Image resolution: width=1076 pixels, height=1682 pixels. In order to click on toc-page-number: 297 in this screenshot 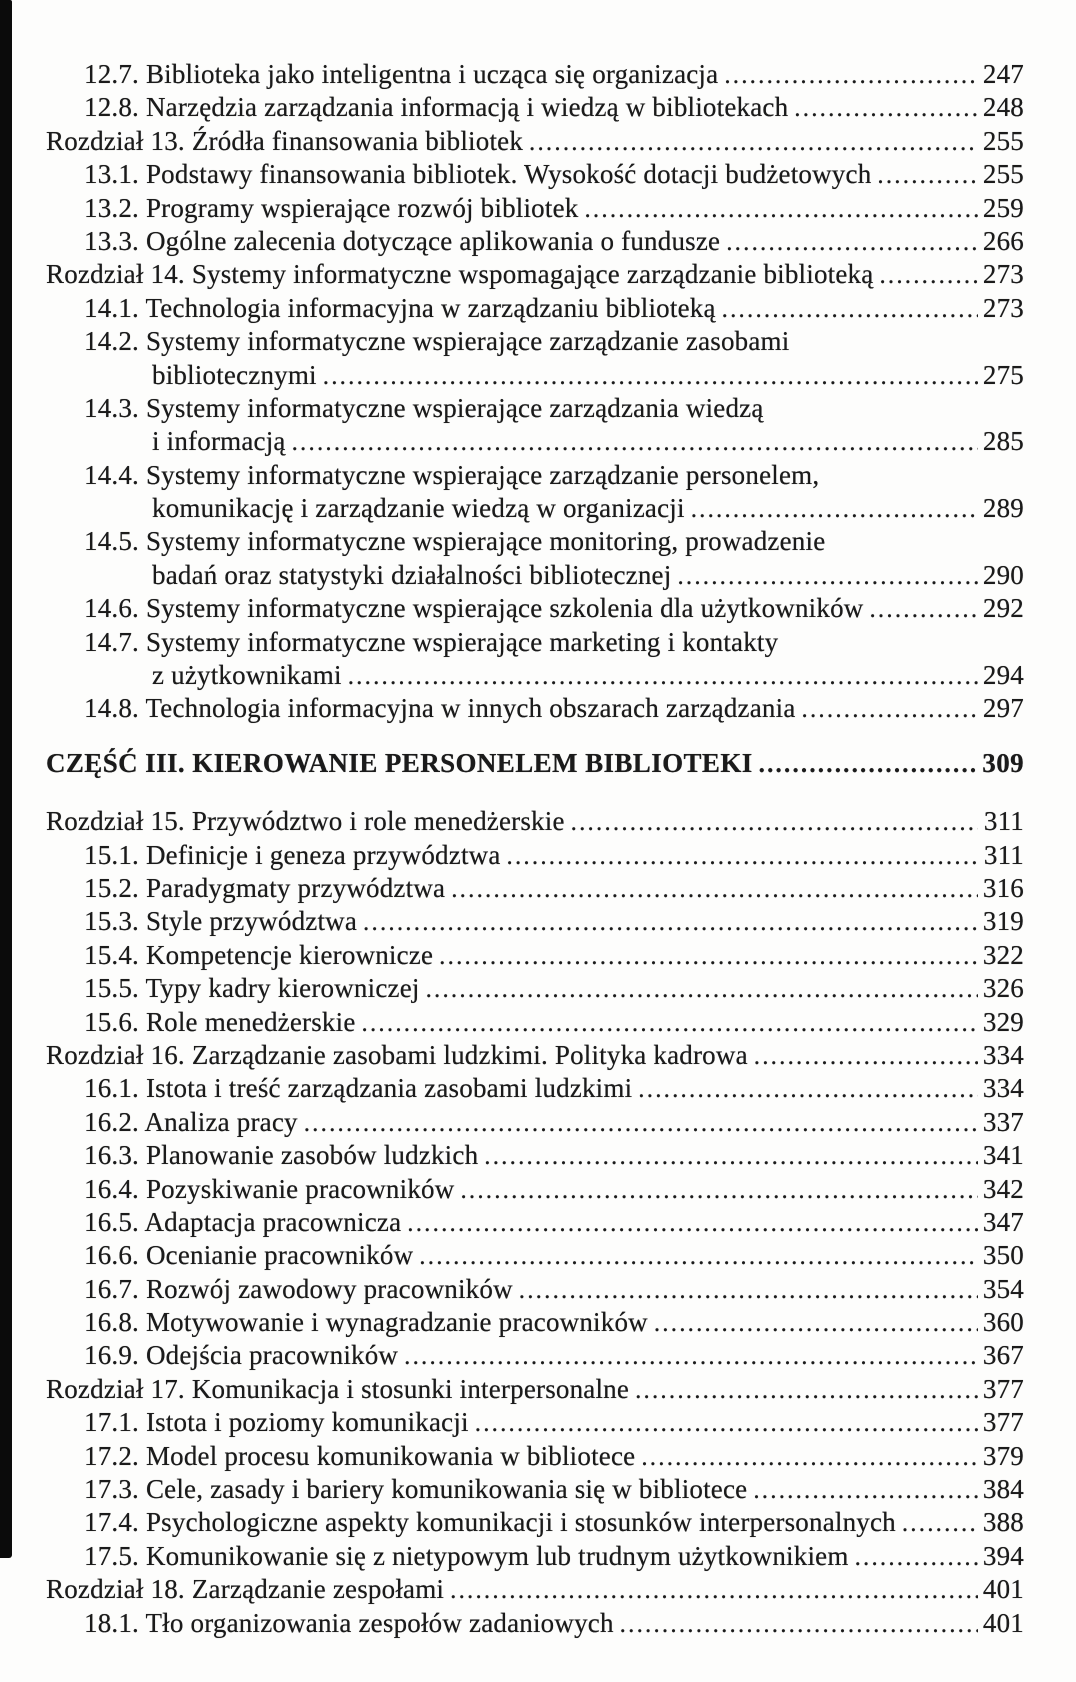, I will do `click(1003, 708)`.